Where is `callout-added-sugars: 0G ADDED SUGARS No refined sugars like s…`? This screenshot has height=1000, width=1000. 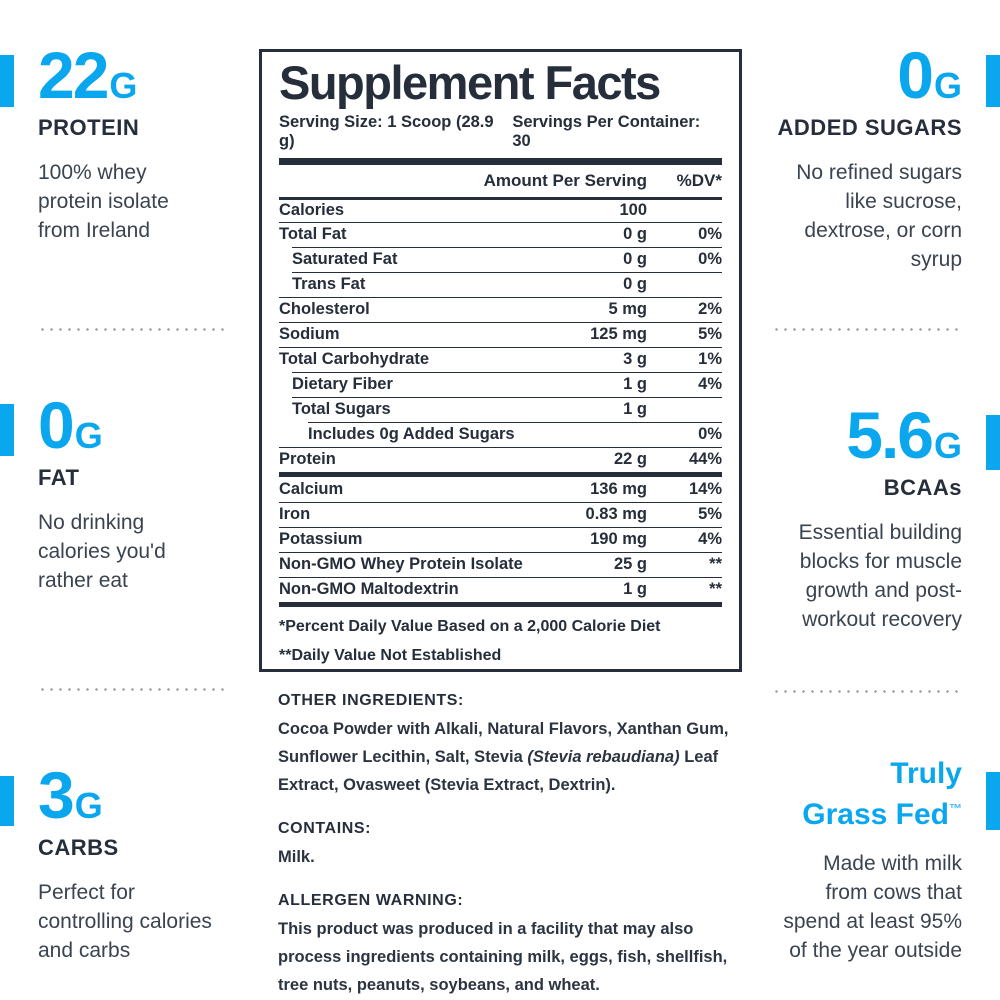
callout-added-sugars: 0G ADDED SUGARS No refined sugars like s… is located at coordinates (856, 158).